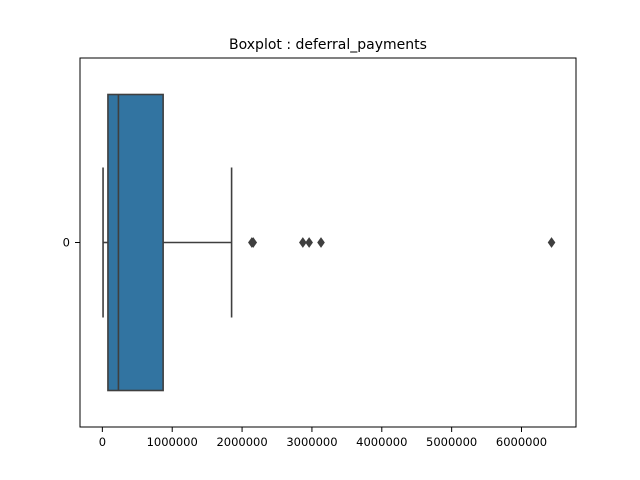 The image size is (640, 480). Describe the element at coordinates (381, 442) in the screenshot. I see `x-tick-label: 4000000` at that location.